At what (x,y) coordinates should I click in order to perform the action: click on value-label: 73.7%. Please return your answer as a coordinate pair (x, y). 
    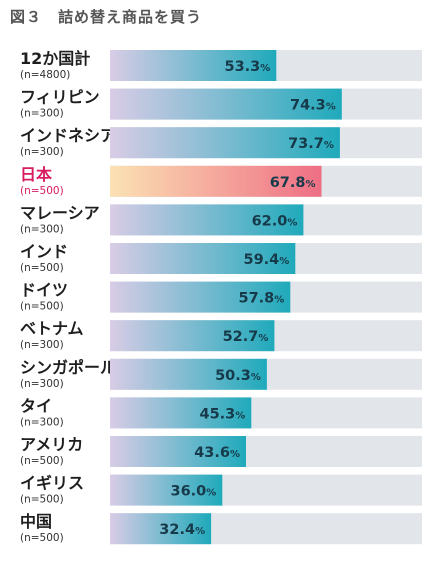
    Looking at the image, I should click on (311, 144).